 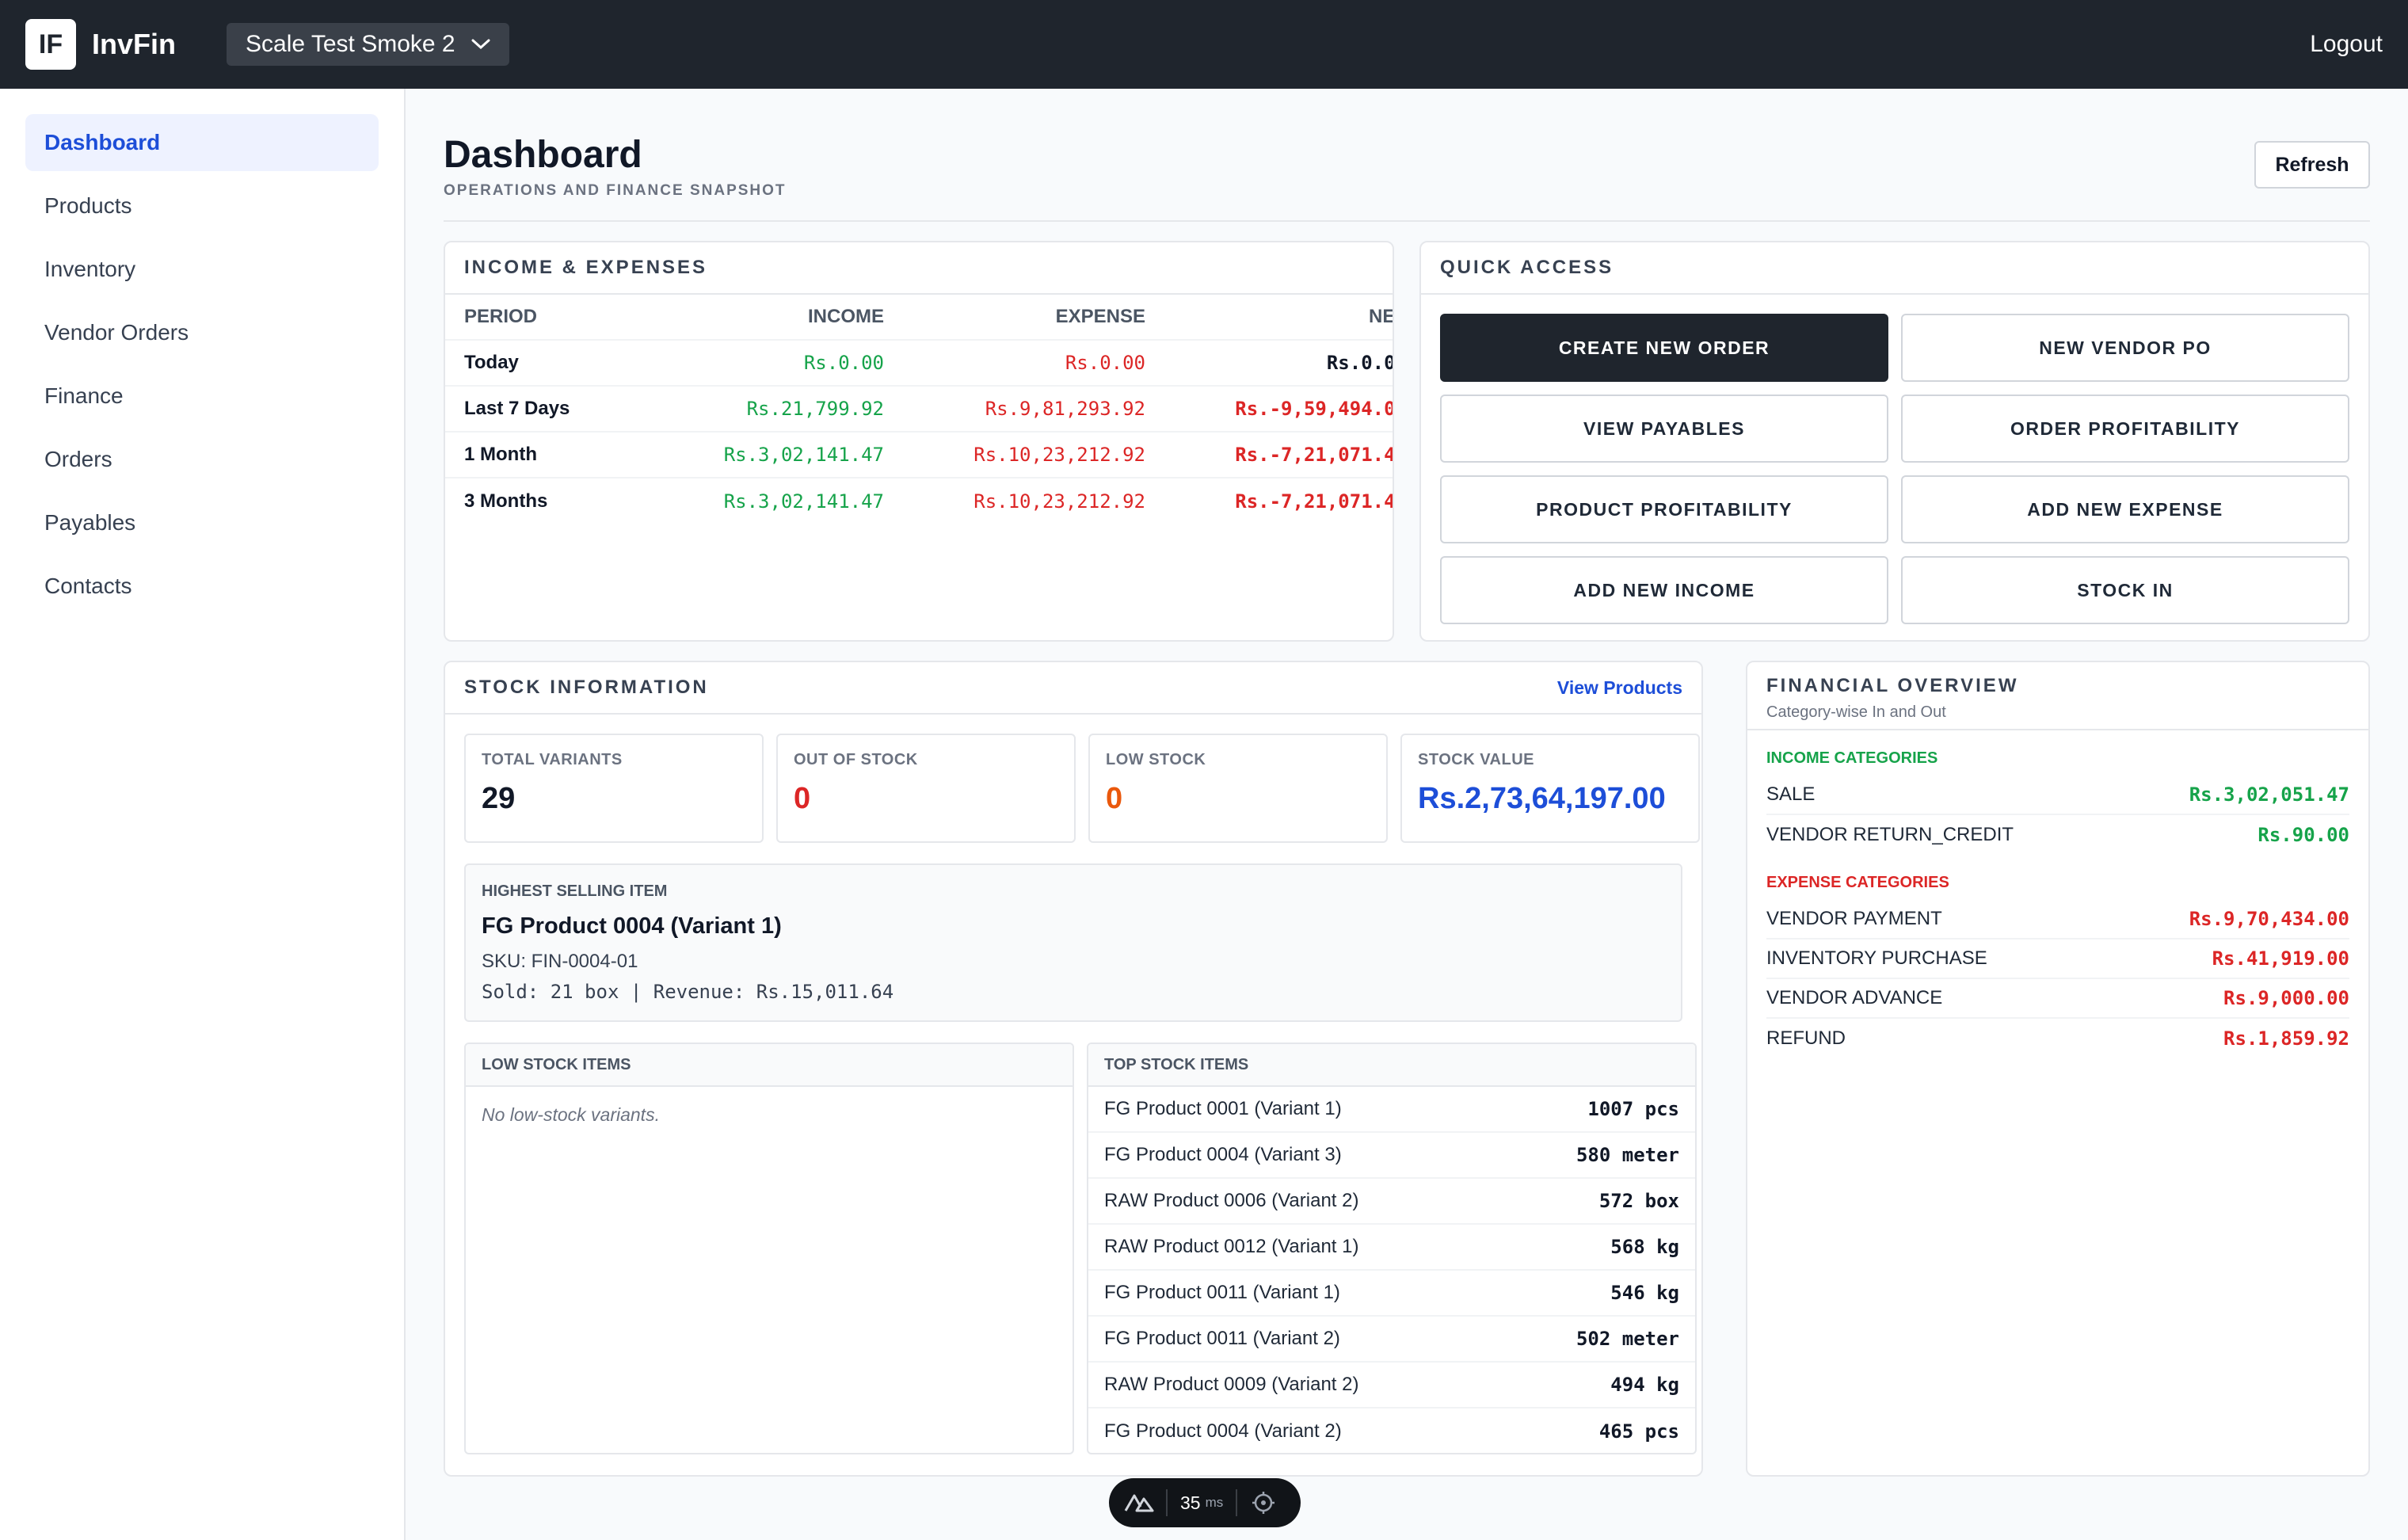 What do you see at coordinates (1854, 918) in the screenshot?
I see `category-name: VENDOR PAYMENT` at bounding box center [1854, 918].